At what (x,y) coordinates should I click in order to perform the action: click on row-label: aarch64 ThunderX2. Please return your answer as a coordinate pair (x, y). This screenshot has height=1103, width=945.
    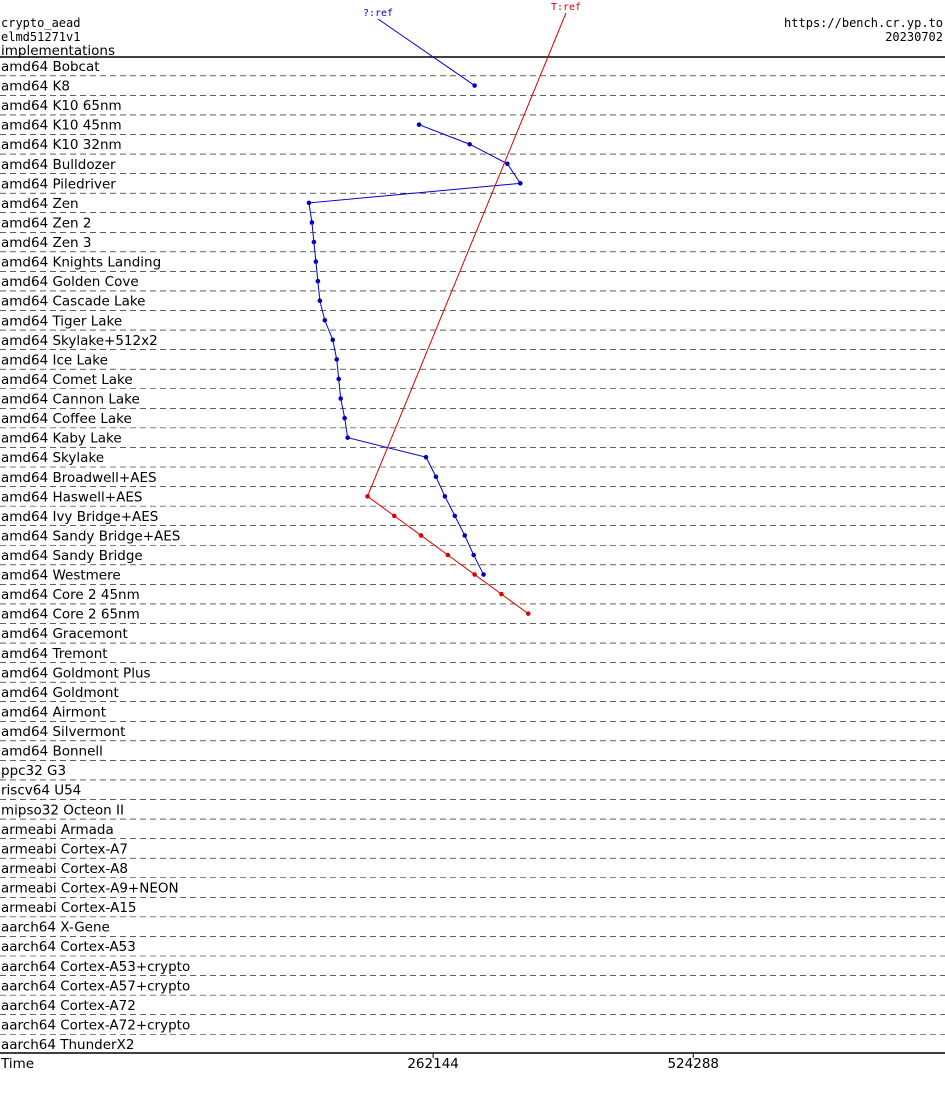
    Looking at the image, I should click on (67, 1045).